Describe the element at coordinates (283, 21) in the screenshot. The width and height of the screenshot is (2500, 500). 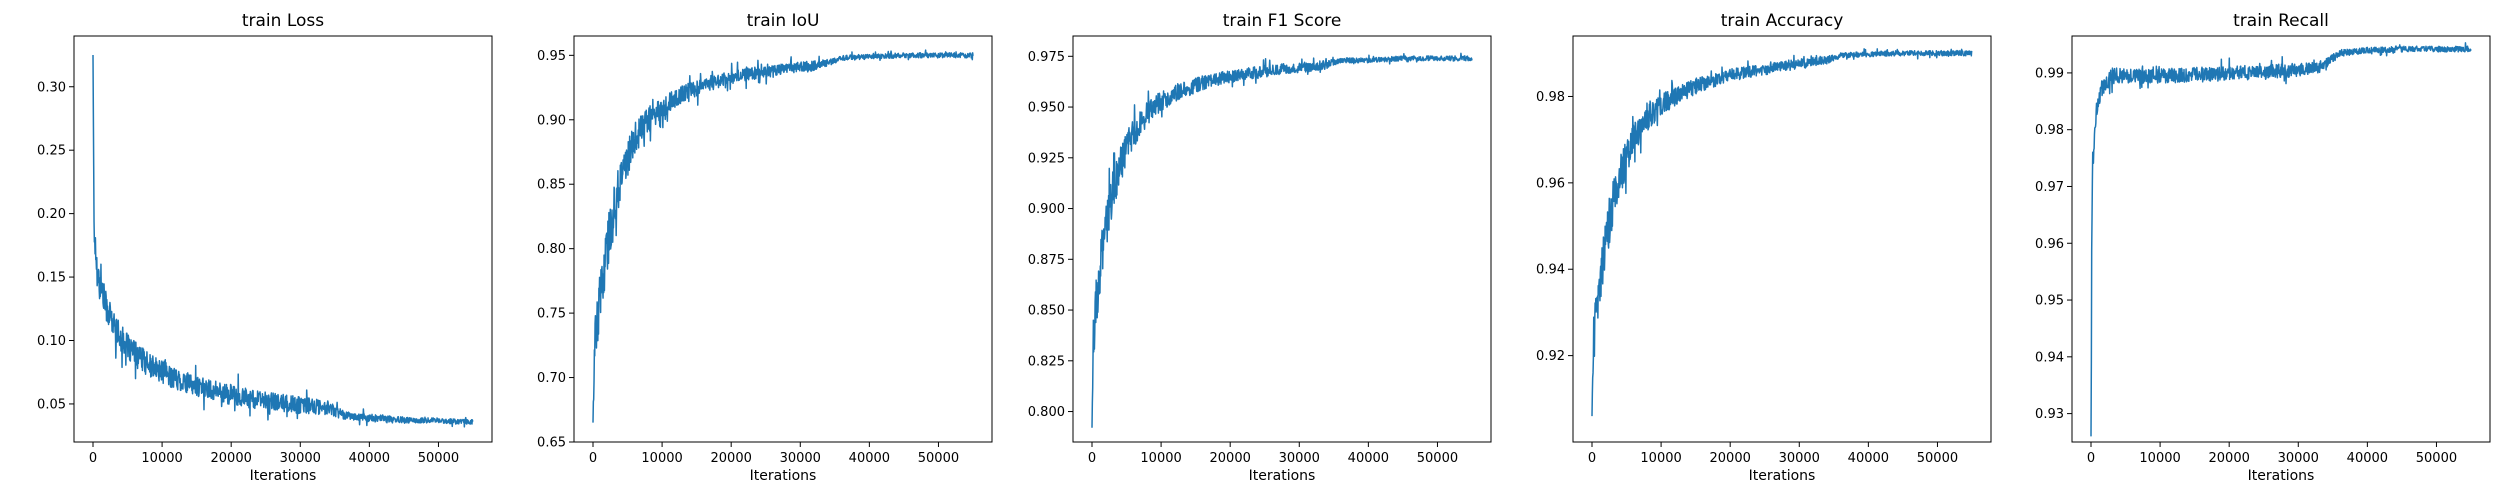
I see `chart-1-title: train Loss` at that location.